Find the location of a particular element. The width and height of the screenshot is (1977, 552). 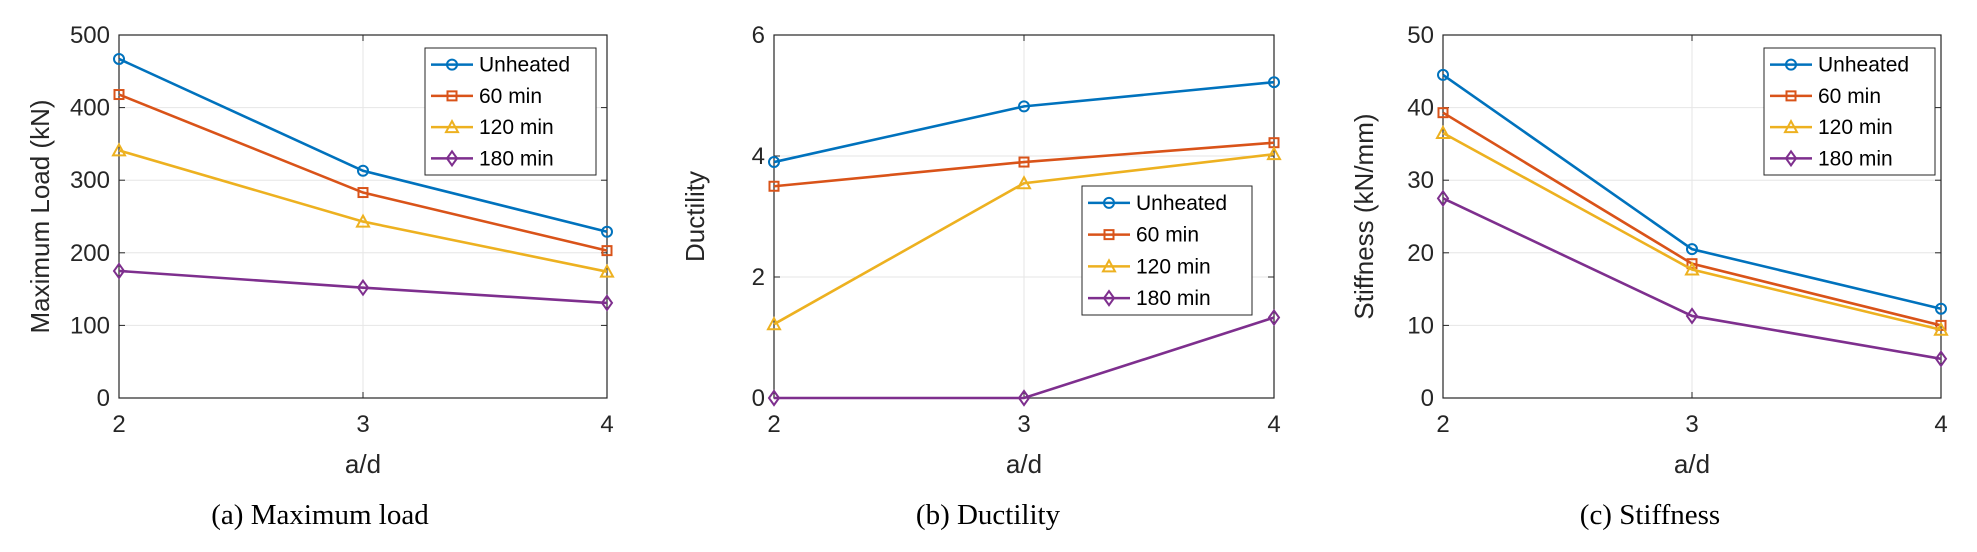

panel-caption: (b) Ductility is located at coordinates (988, 515).